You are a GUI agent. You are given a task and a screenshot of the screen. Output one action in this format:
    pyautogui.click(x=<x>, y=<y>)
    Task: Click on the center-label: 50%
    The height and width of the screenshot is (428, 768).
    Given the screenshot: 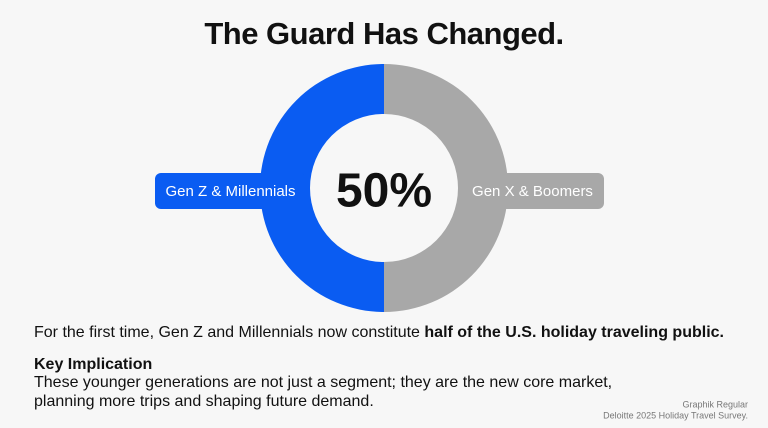 What is the action you would take?
    pyautogui.click(x=384, y=191)
    